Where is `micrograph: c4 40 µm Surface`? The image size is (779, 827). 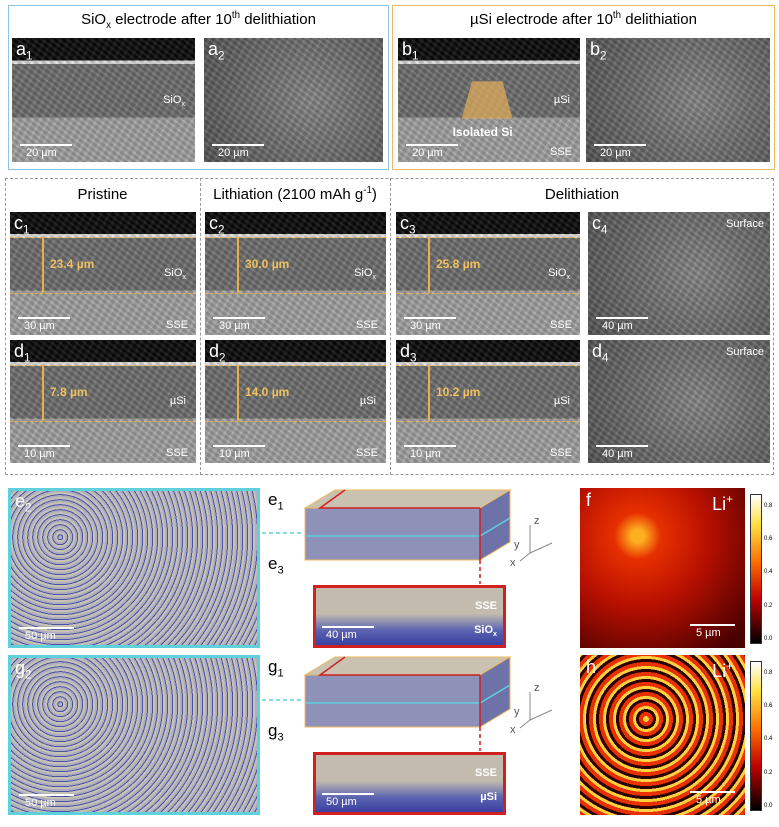
micrograph: c4 40 µm Surface is located at coordinates (679, 273).